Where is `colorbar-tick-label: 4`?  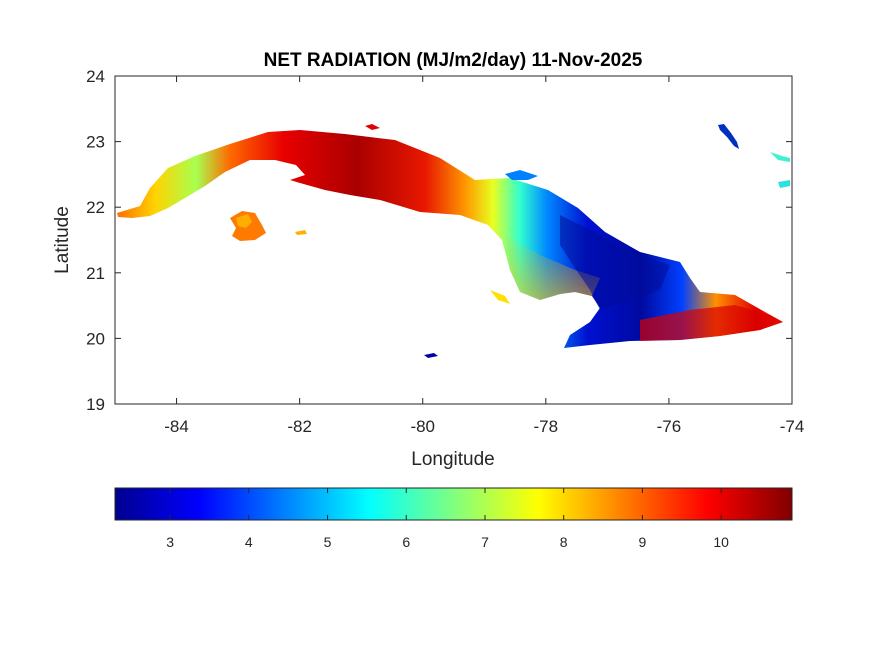 colorbar-tick-label: 4 is located at coordinates (249, 542).